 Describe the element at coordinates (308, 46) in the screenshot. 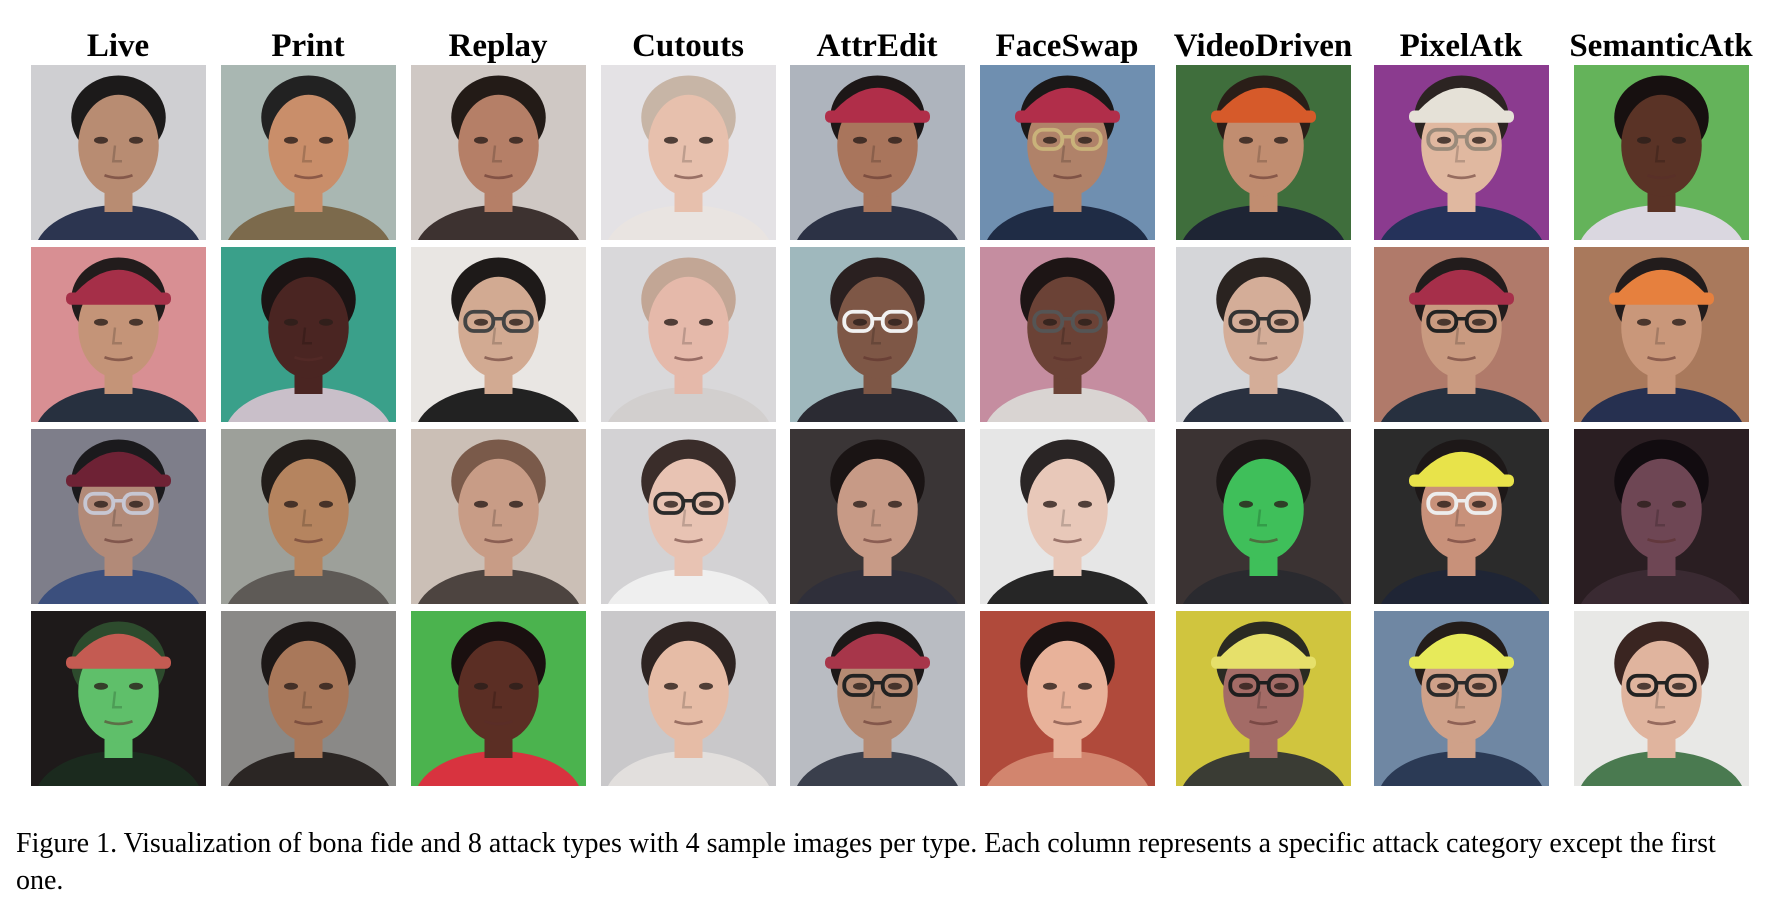

I see `column-header-print: Print` at that location.